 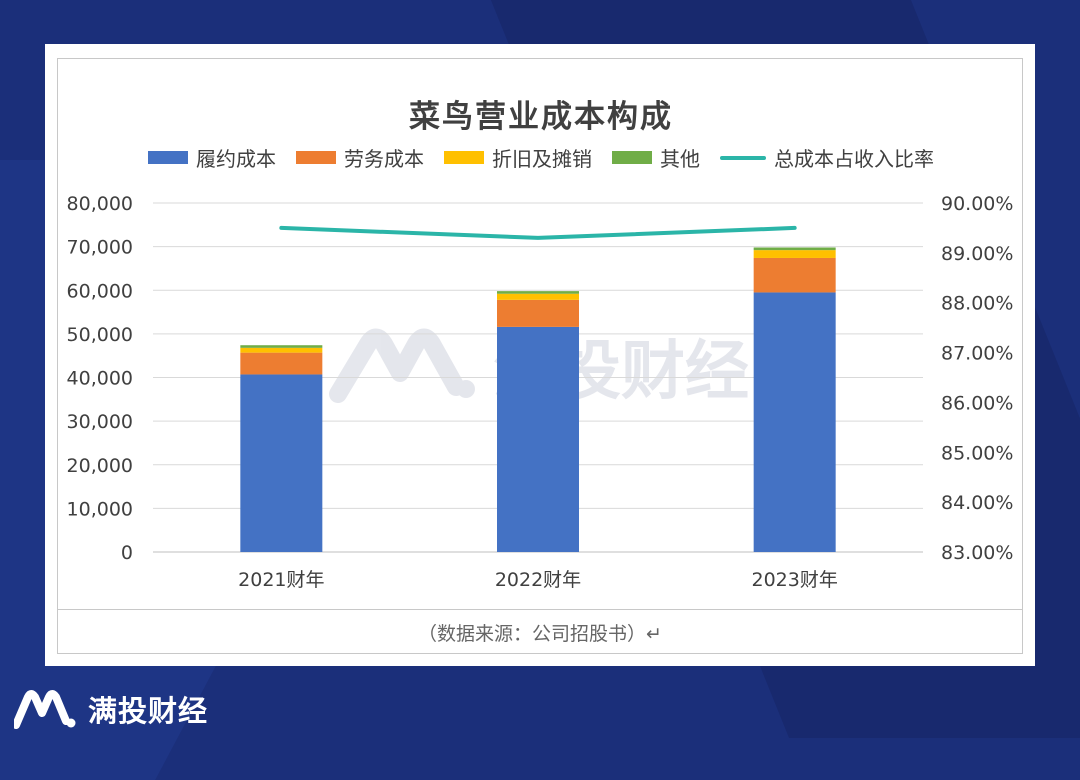 What do you see at coordinates (977, 354) in the screenshot?
I see `y-right-tick-label: 87.00%` at bounding box center [977, 354].